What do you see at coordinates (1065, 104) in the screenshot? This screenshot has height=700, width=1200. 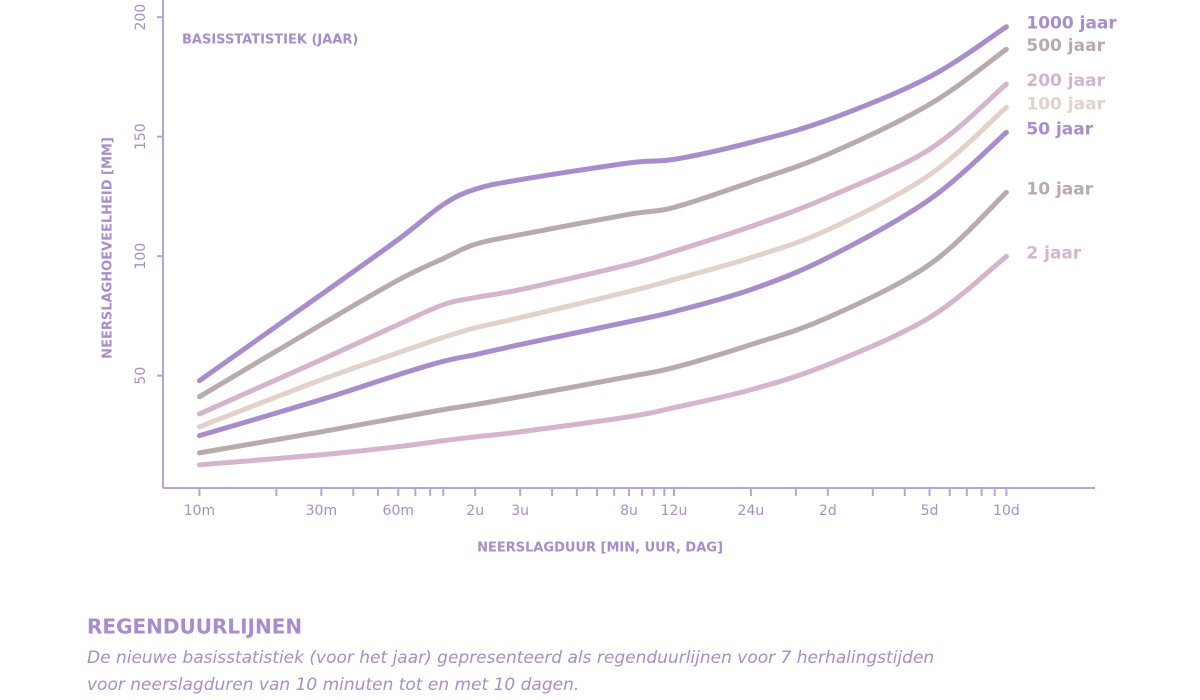 I see `legend-label: 100 jaar` at bounding box center [1065, 104].